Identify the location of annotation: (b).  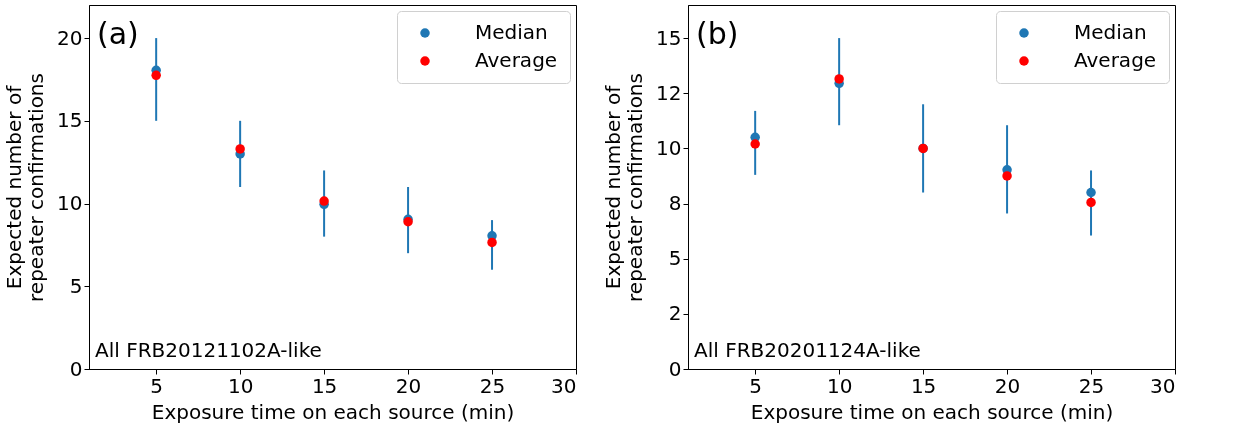
(717, 33).